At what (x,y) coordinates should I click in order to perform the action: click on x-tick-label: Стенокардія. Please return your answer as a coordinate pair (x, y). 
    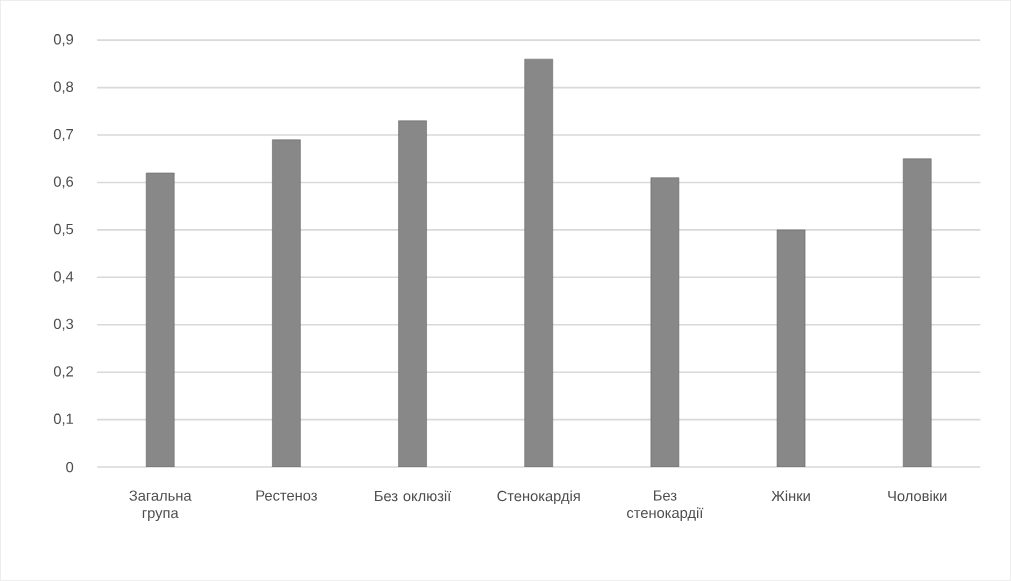
    Looking at the image, I should click on (538, 497).